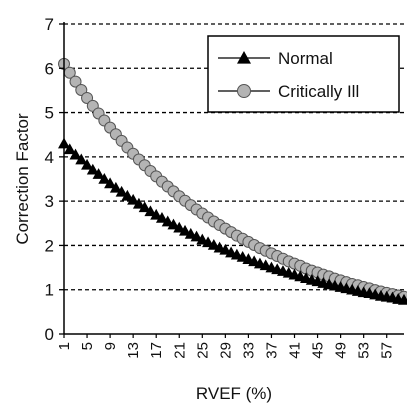 The height and width of the screenshot is (407, 407). What do you see at coordinates (49, 68) in the screenshot?
I see `y-tick-label: 6` at bounding box center [49, 68].